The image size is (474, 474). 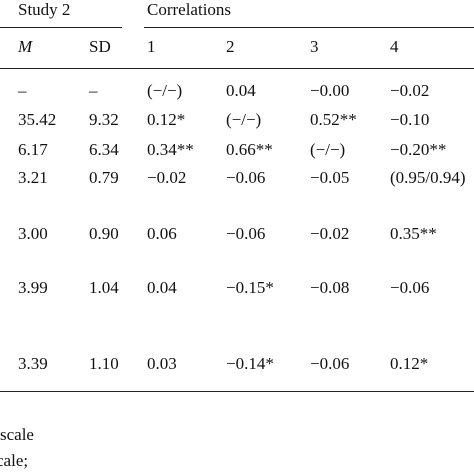 I want to click on column-header-4: 4, so click(x=394, y=46).